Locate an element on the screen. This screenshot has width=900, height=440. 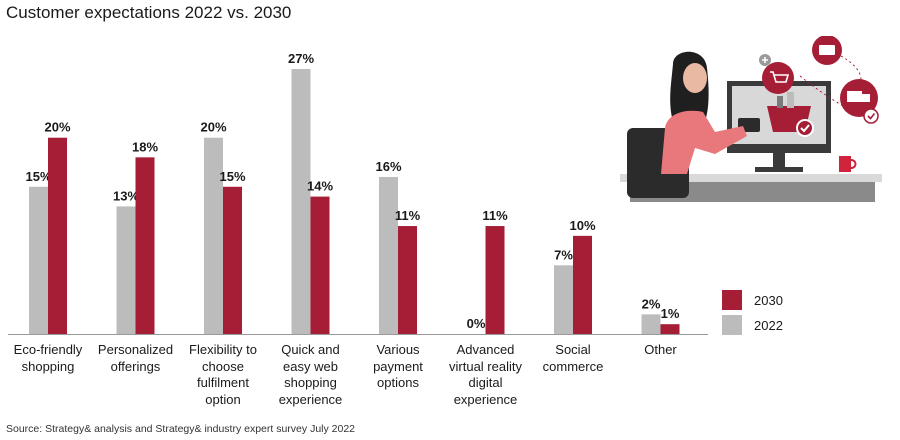
x-tick-label-4: Various payment options is located at coordinates (398, 367).